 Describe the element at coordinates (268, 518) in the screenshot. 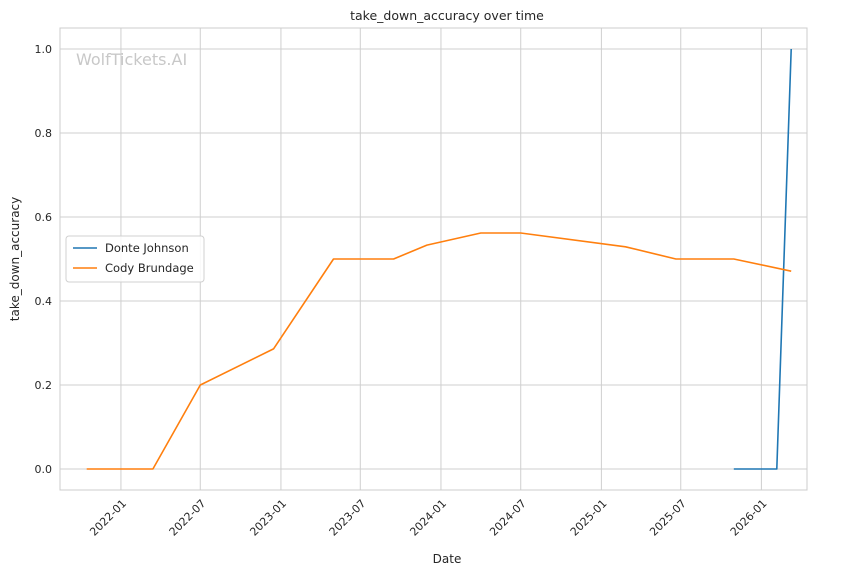

I see `x-tick-label: 2023-01` at that location.